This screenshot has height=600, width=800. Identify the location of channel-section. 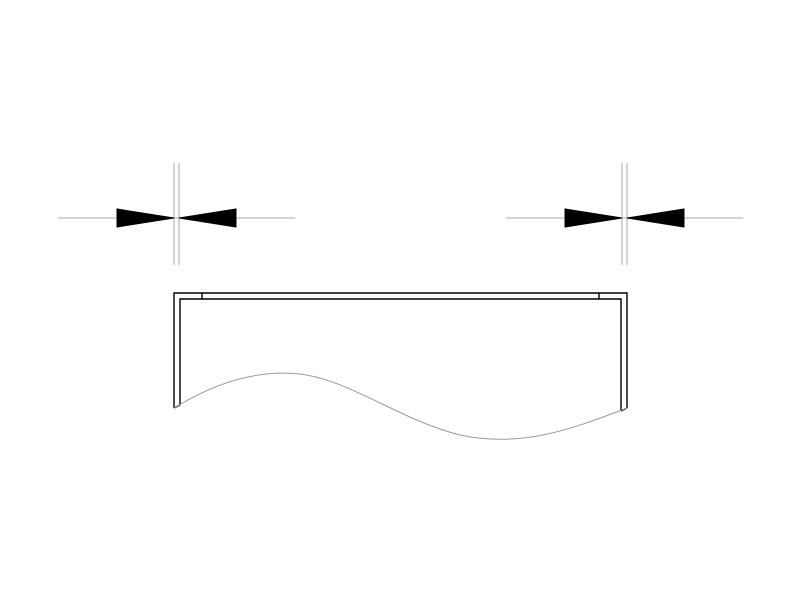
(400, 366).